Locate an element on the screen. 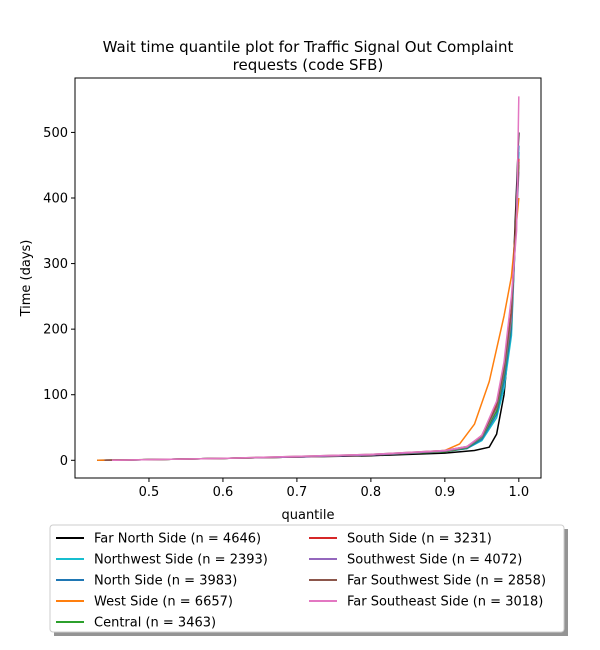  x-tick-label: 0.9 is located at coordinates (444, 492).